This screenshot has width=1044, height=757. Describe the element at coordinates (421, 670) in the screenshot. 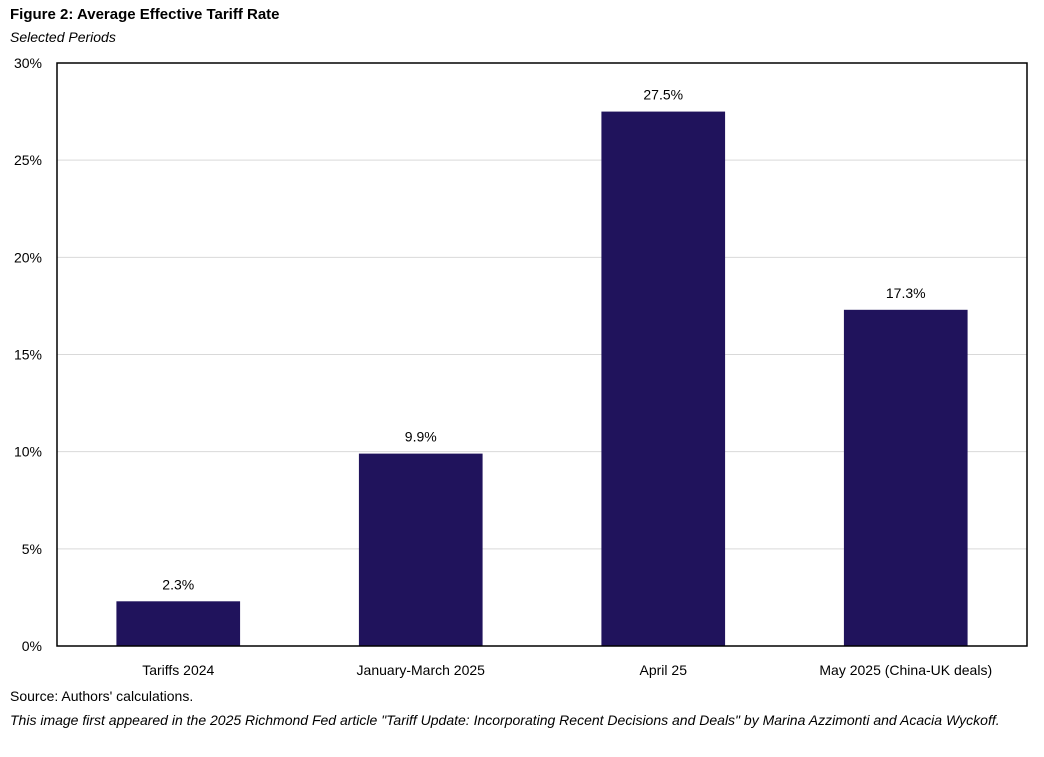

I see `x-tick-label: January-March 2025` at that location.